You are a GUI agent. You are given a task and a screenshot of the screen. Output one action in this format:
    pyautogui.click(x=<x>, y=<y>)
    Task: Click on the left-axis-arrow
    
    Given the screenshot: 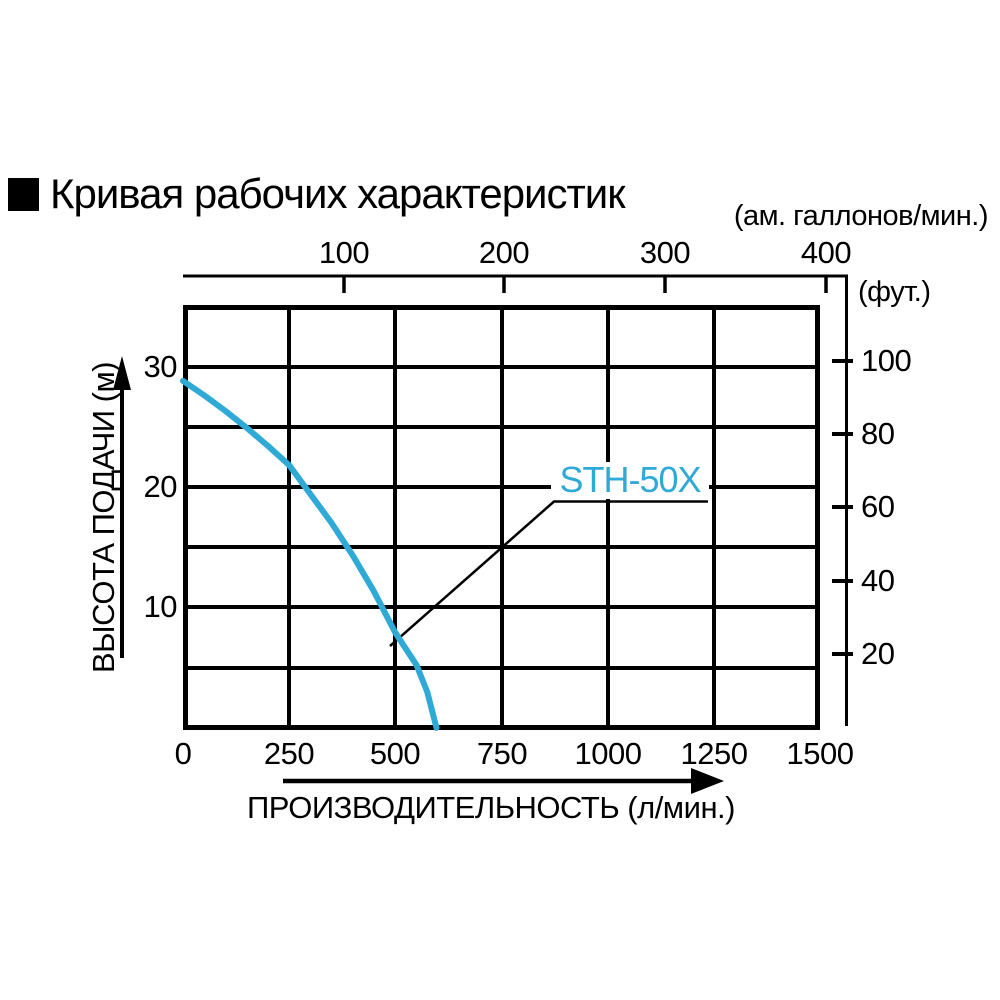 What is the action you would take?
    pyautogui.click(x=122, y=507)
    